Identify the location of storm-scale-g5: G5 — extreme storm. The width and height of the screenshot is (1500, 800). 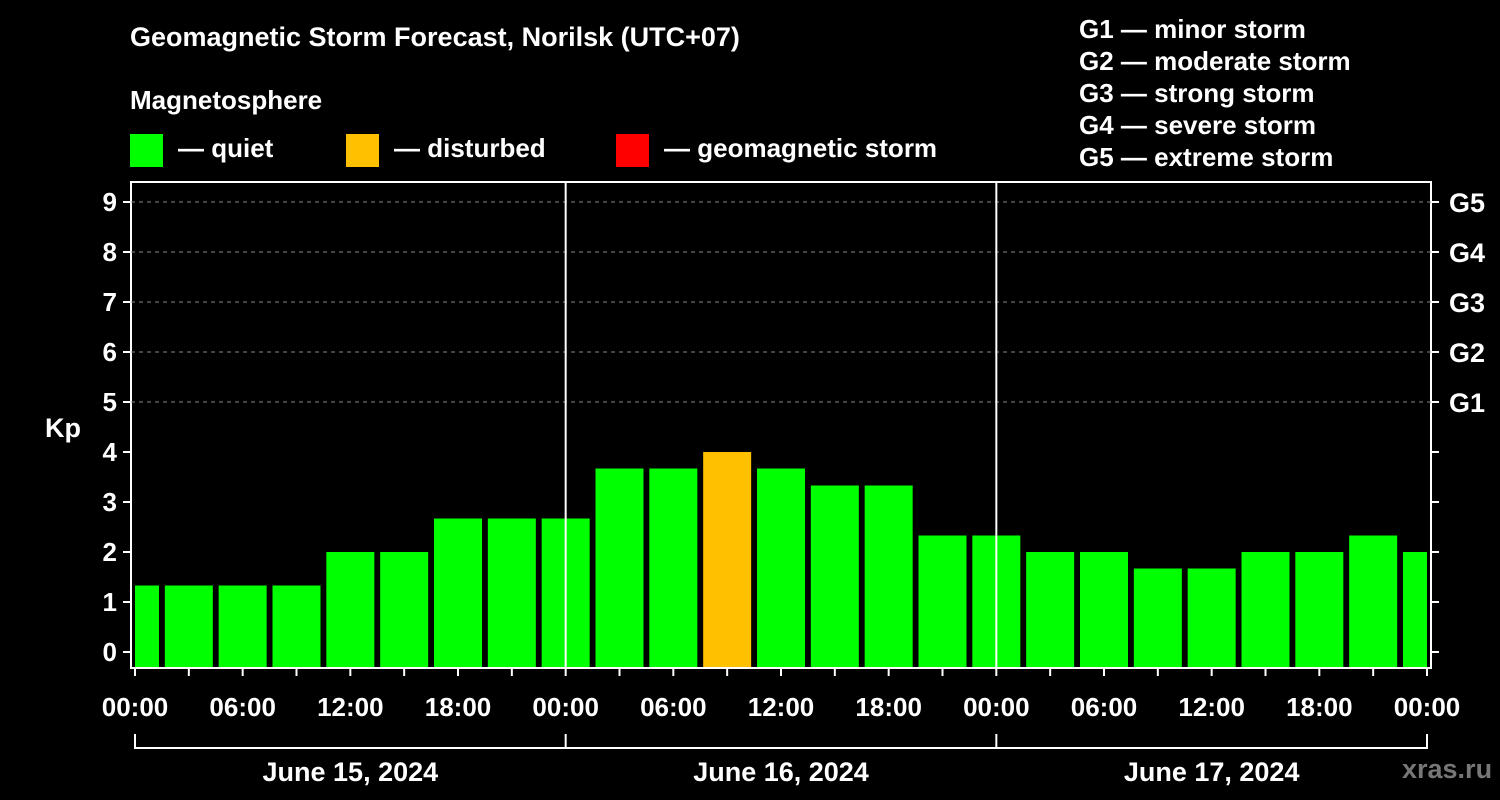
(1206, 157).